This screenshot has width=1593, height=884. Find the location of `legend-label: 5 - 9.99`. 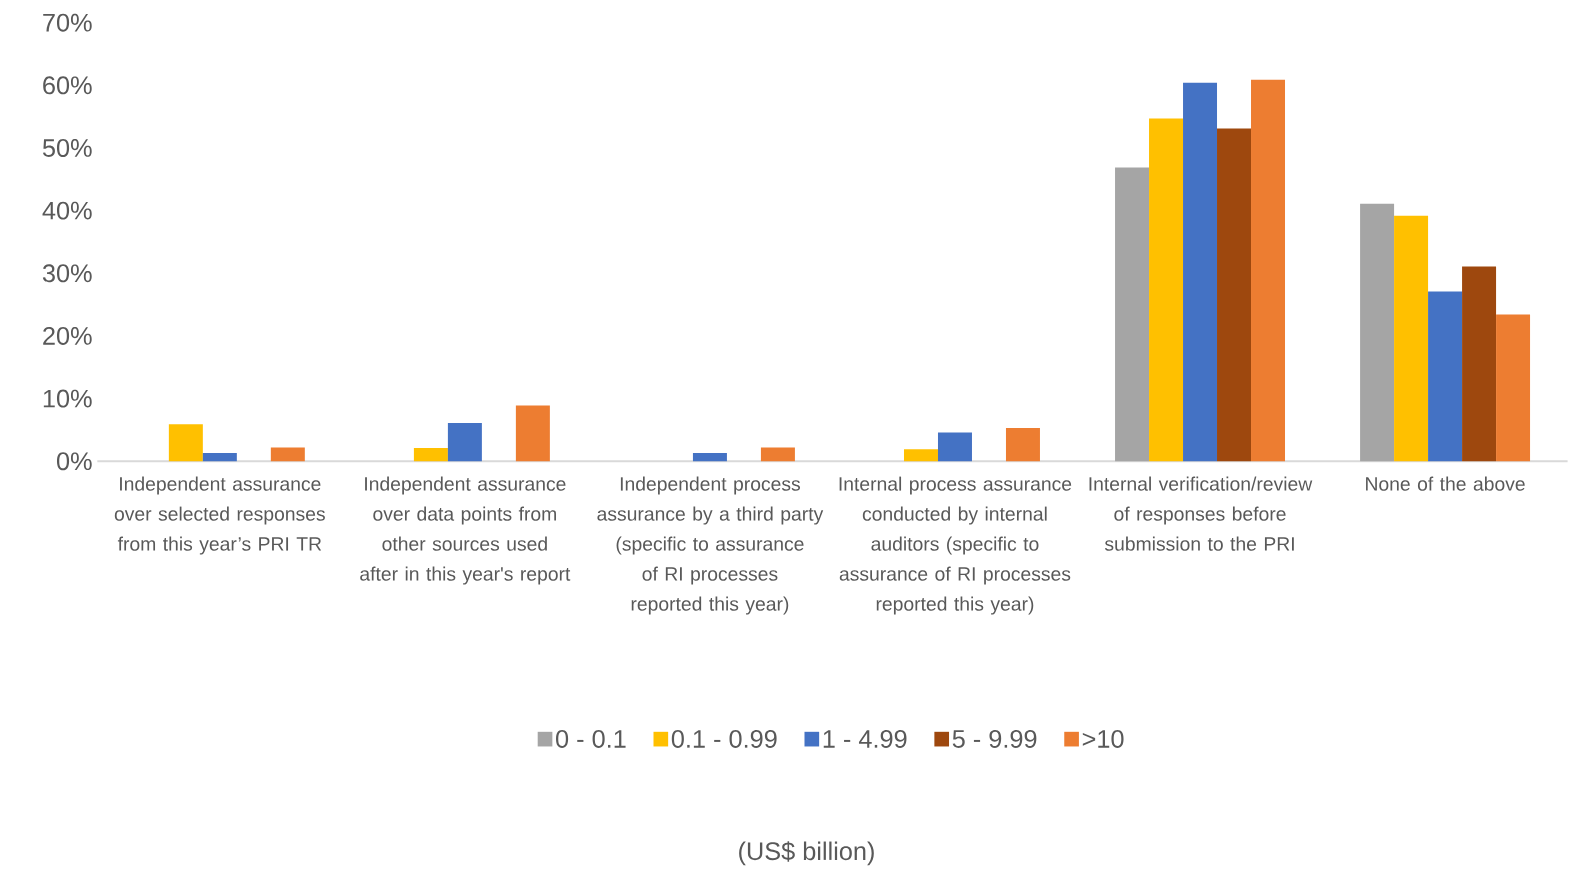

legend-label: 5 - 9.99 is located at coordinates (994, 739).